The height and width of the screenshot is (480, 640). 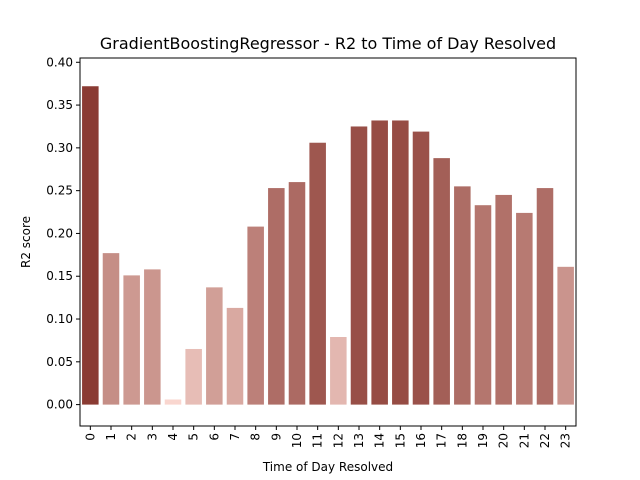 I want to click on x-tick-label-4: 4, so click(x=173, y=437).